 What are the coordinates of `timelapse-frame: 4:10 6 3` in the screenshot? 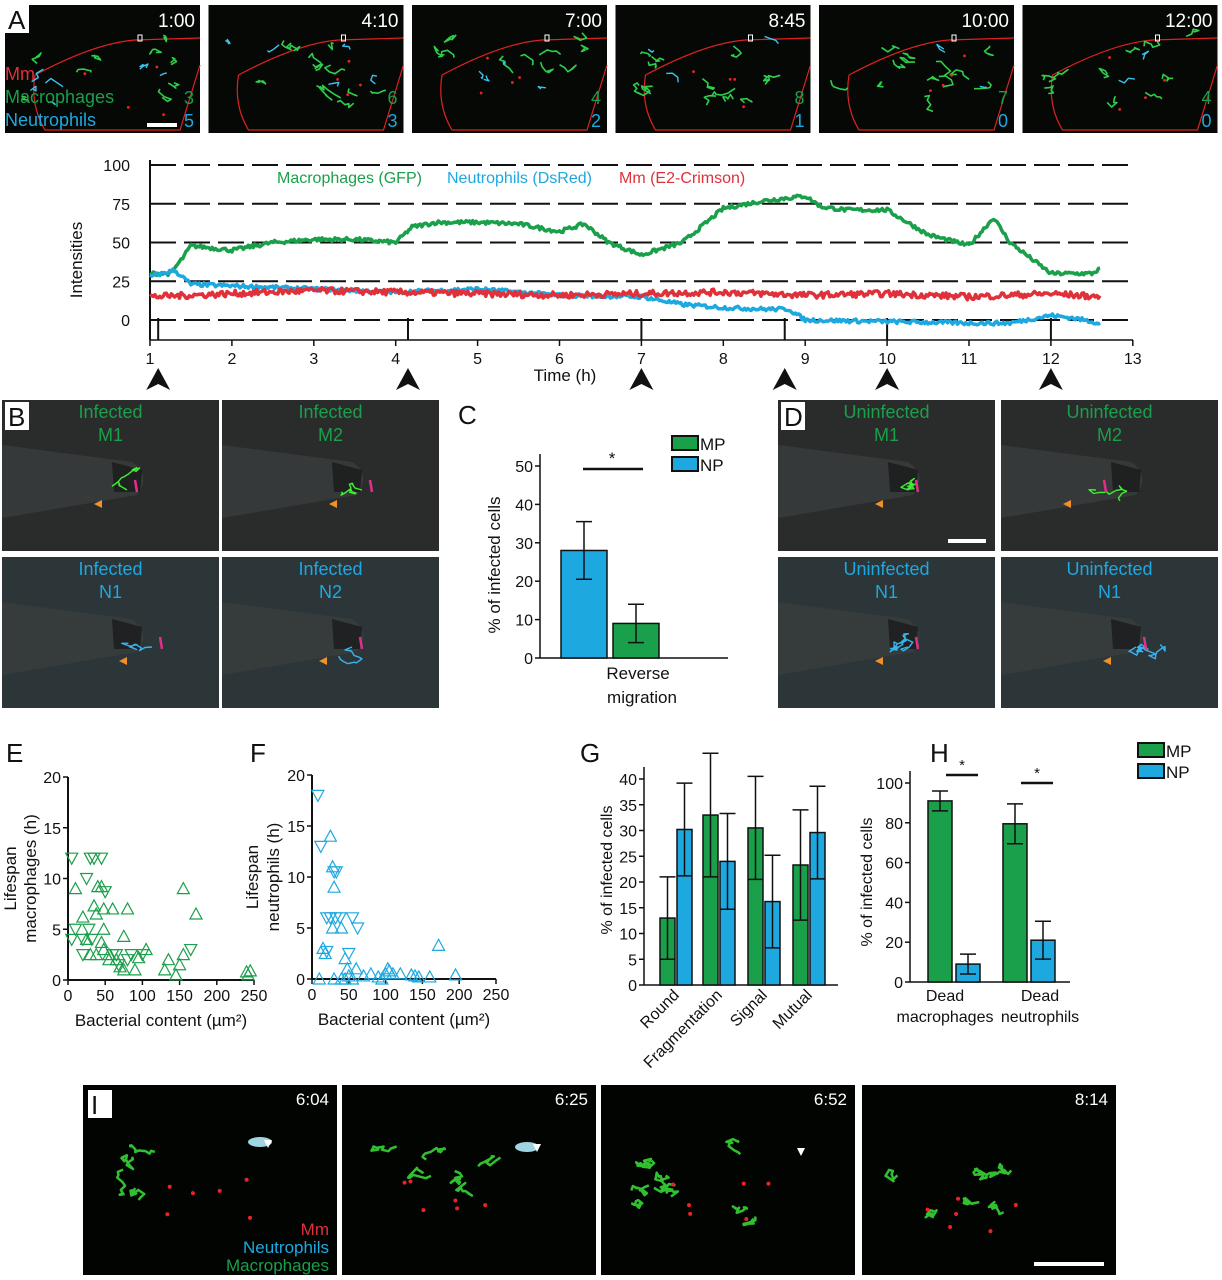 It's located at (306, 69).